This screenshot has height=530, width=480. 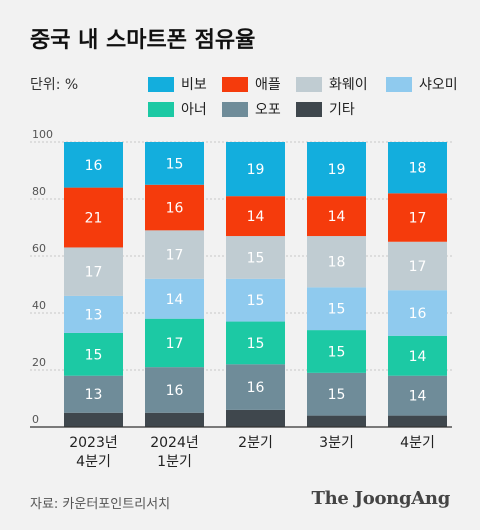 What do you see at coordinates (39, 248) in the screenshot?
I see `y-tick-label: 60` at bounding box center [39, 248].